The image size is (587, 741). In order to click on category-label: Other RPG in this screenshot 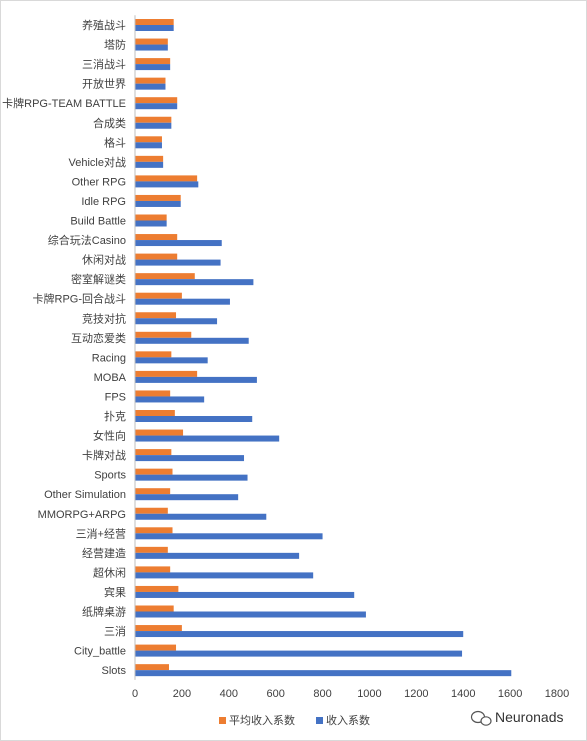, I will do `click(99, 182)`.